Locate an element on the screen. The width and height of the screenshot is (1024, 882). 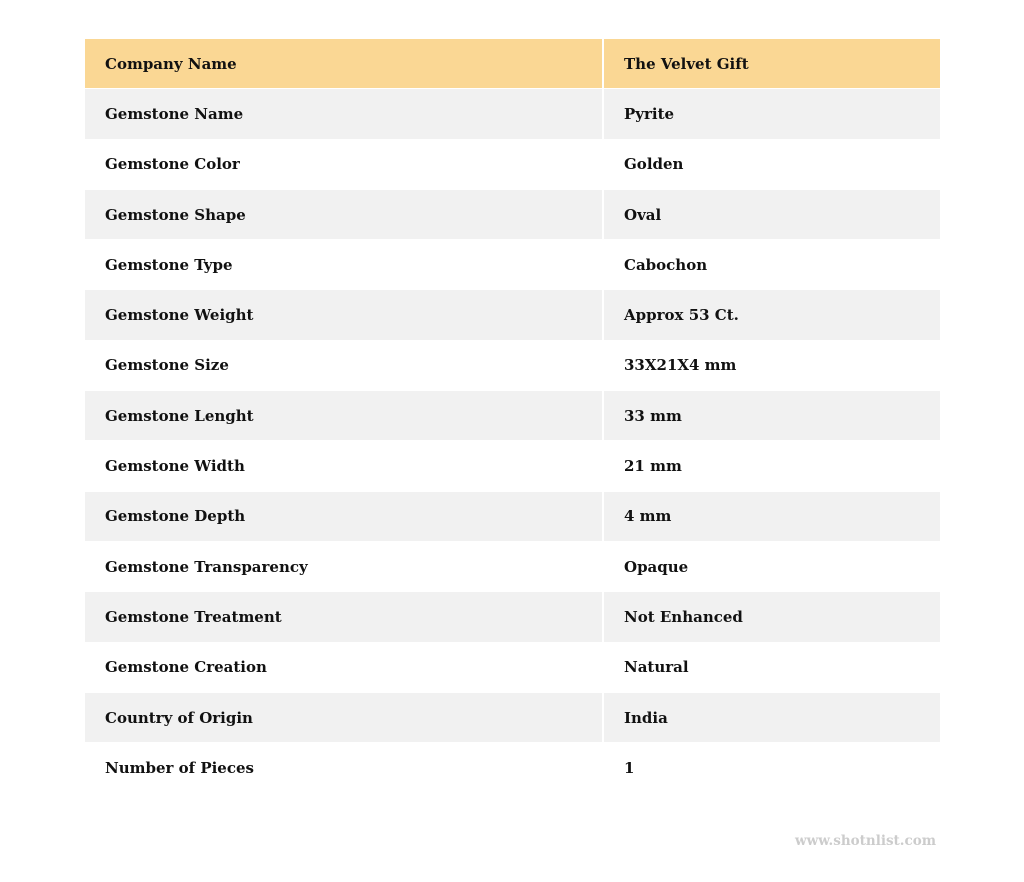
row-key: Gemstone Size is located at coordinates (344, 365).